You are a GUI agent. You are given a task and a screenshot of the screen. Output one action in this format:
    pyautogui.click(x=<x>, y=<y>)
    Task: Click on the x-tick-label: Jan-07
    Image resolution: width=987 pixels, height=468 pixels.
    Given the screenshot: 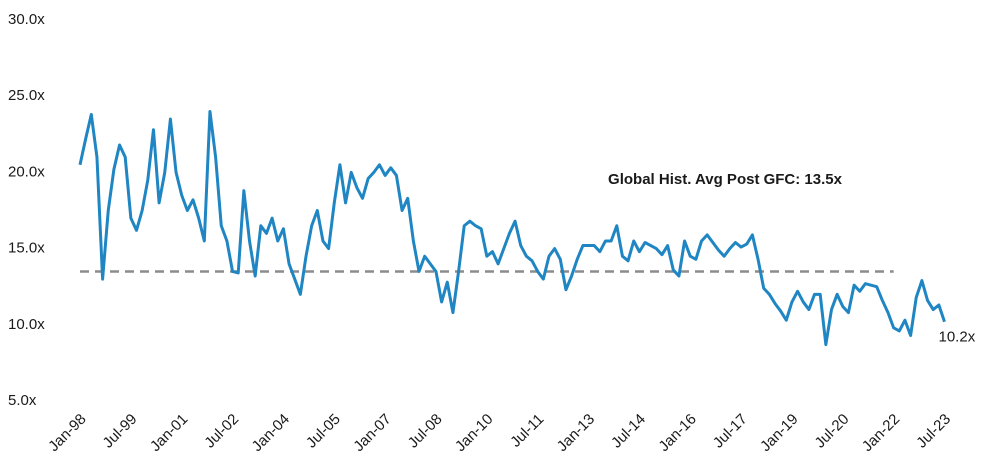 What is the action you would take?
    pyautogui.click(x=372, y=433)
    